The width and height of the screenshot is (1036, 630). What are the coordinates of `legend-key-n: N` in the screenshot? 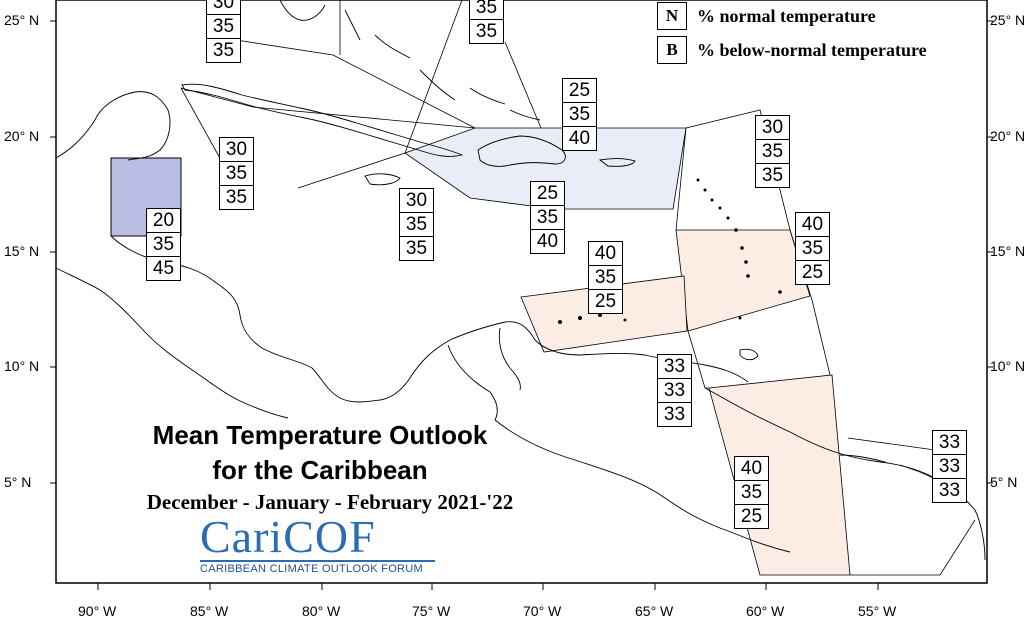 It's located at (672, 16).